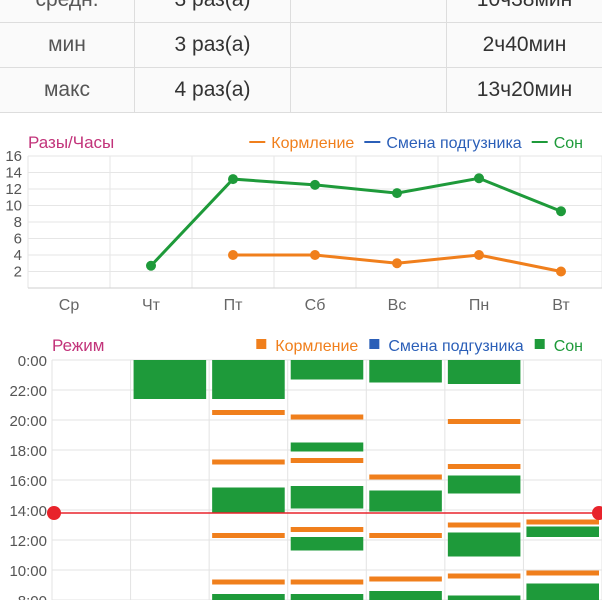 This screenshot has height=600, width=602. I want to click on y-tick-label: 2, so click(18, 272).